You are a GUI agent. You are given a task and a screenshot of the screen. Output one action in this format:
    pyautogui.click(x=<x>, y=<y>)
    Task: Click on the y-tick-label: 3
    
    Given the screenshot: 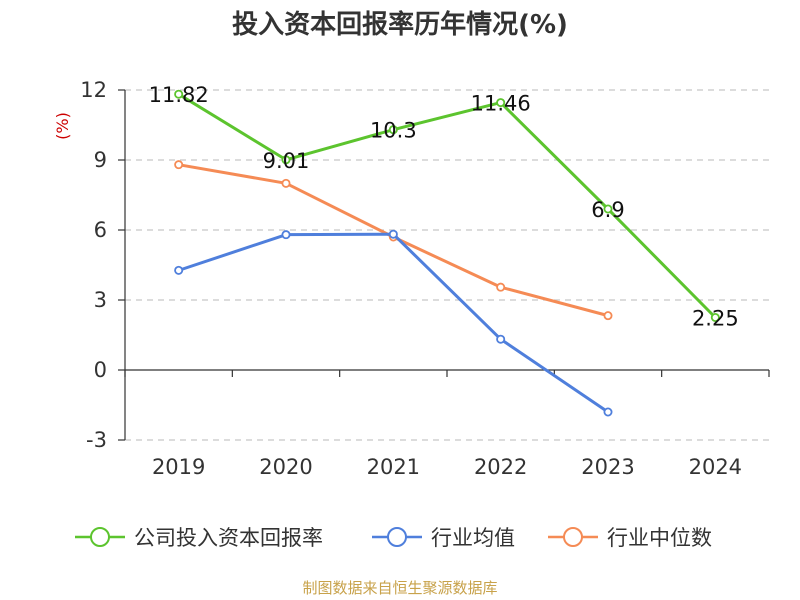 What is the action you would take?
    pyautogui.click(x=100, y=300)
    